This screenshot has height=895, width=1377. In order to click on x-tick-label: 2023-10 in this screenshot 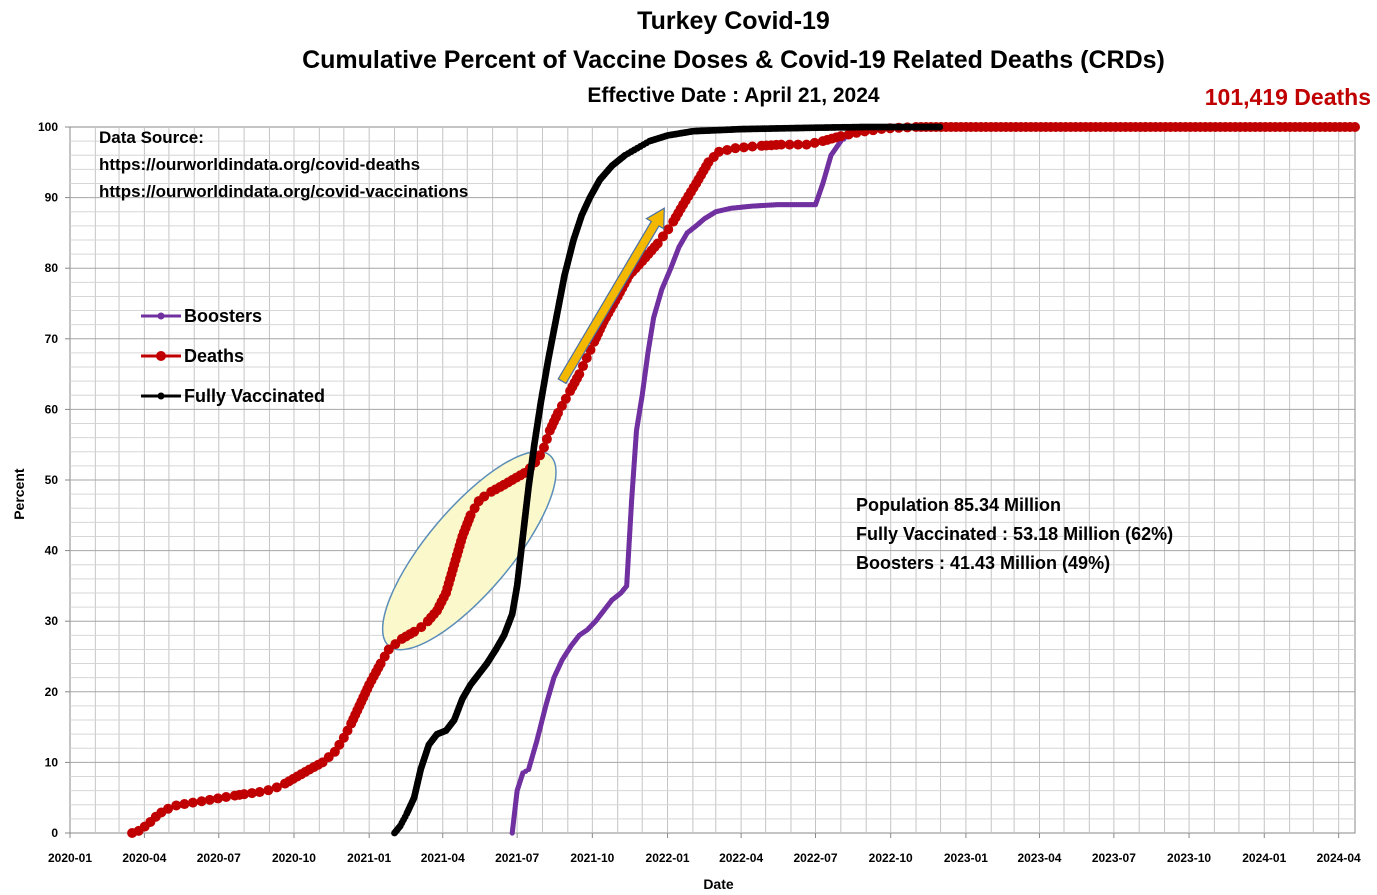, I will do `click(1189, 858)`.